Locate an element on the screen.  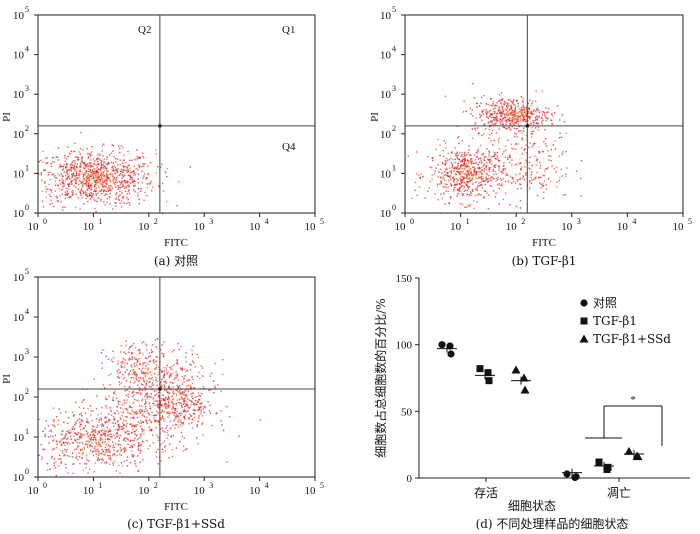
y-tick-exponent: 3 is located at coordinates (27, 88).